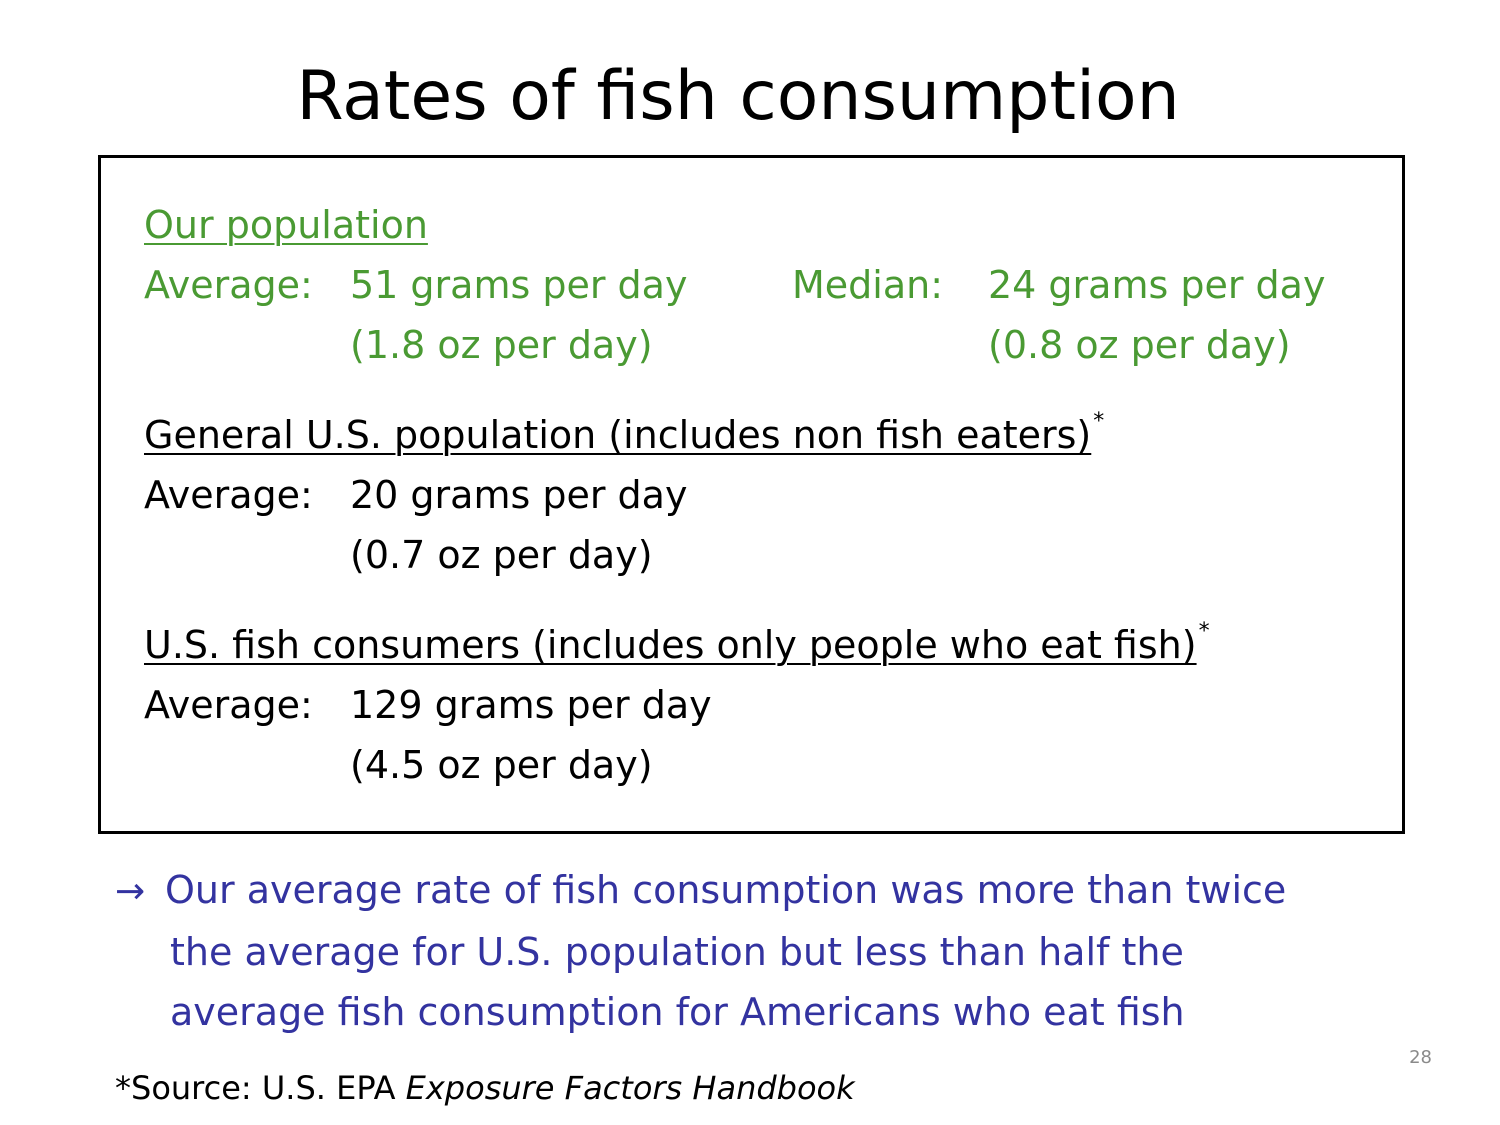 The width and height of the screenshot is (1500, 1125). Describe the element at coordinates (738, 96) in the screenshot. I see `slide-title: Rates of fish consumption` at that location.